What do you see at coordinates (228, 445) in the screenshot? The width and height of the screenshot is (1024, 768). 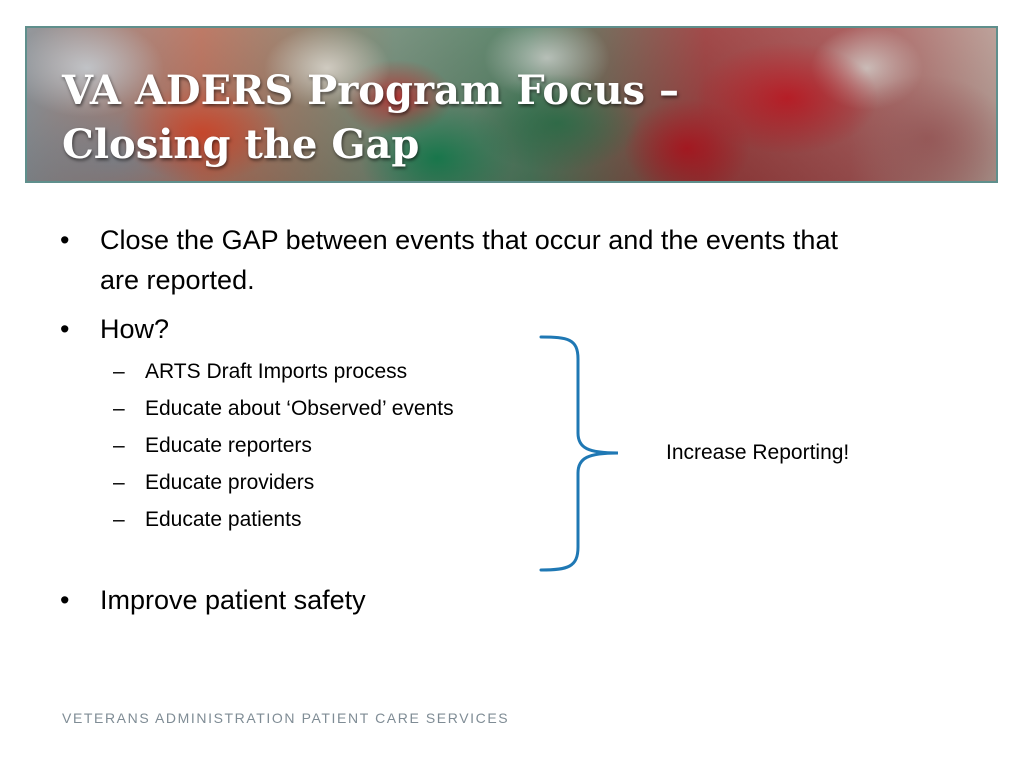 I see `list-item-text: Educate reporters` at bounding box center [228, 445].